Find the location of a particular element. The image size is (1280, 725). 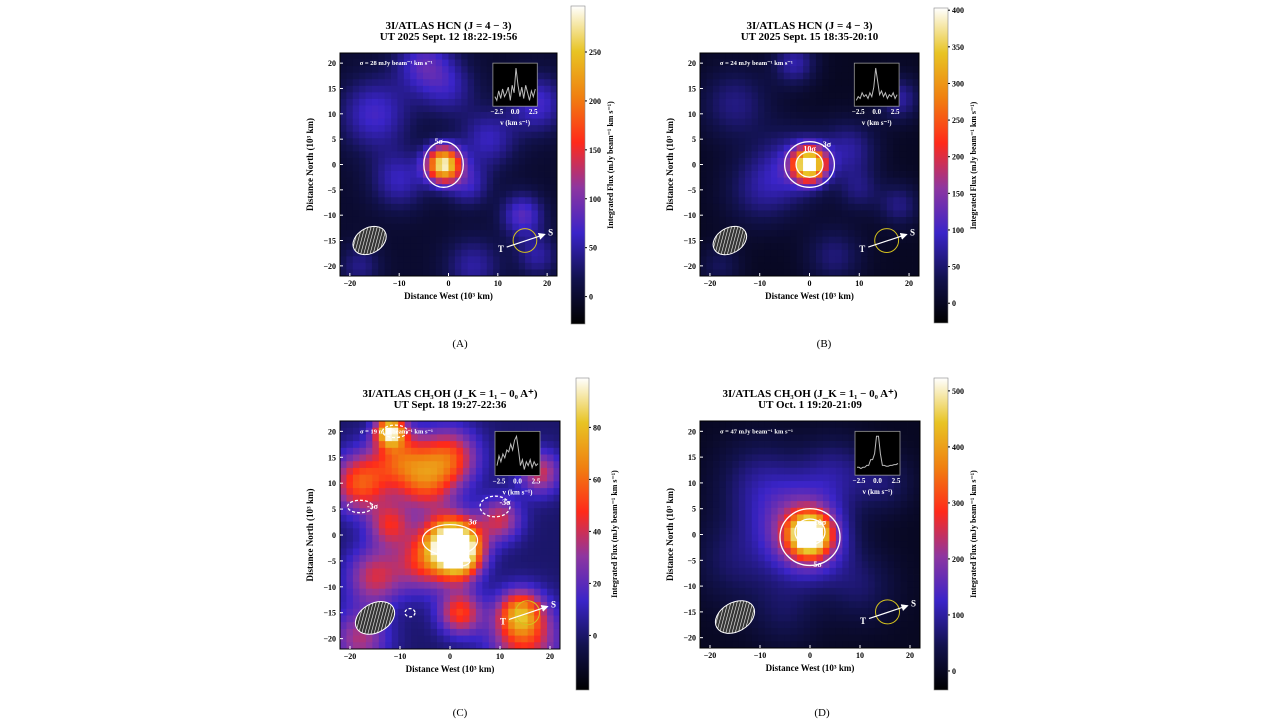

y-axis-label: Distance North (10³ km) is located at coordinates (310, 535).